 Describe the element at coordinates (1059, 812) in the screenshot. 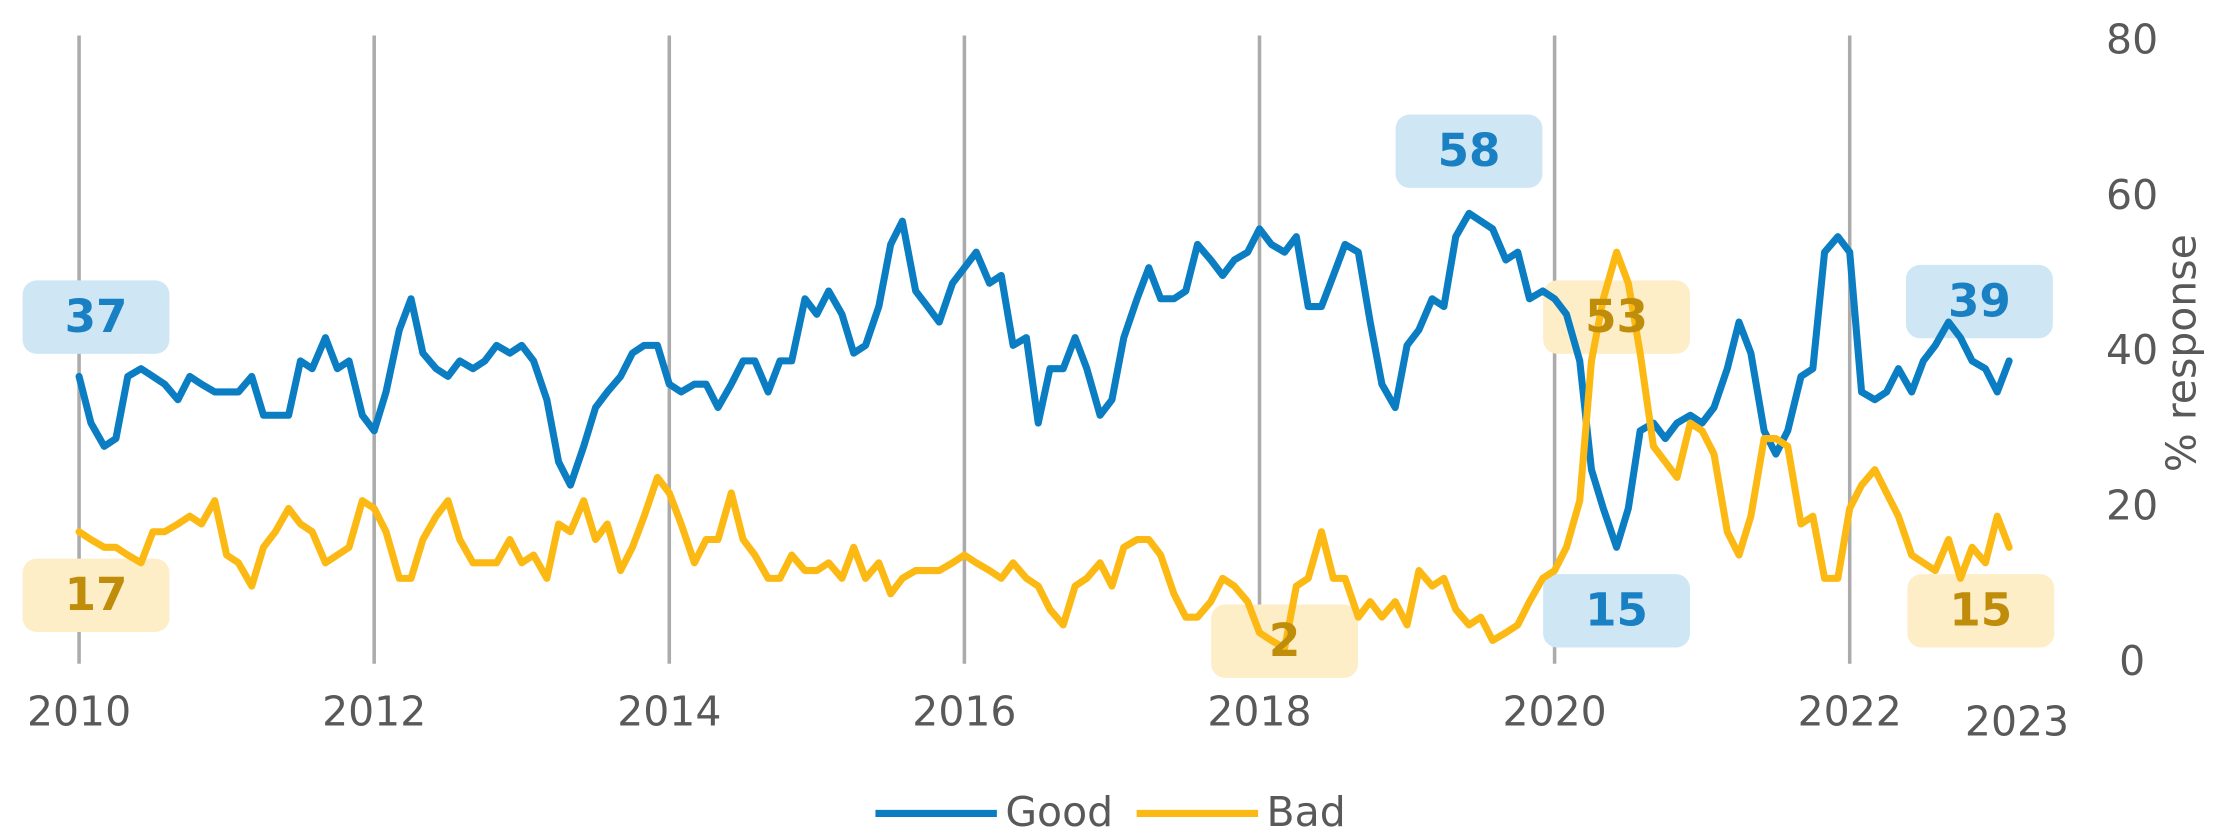

I see `legend-label: Good` at that location.